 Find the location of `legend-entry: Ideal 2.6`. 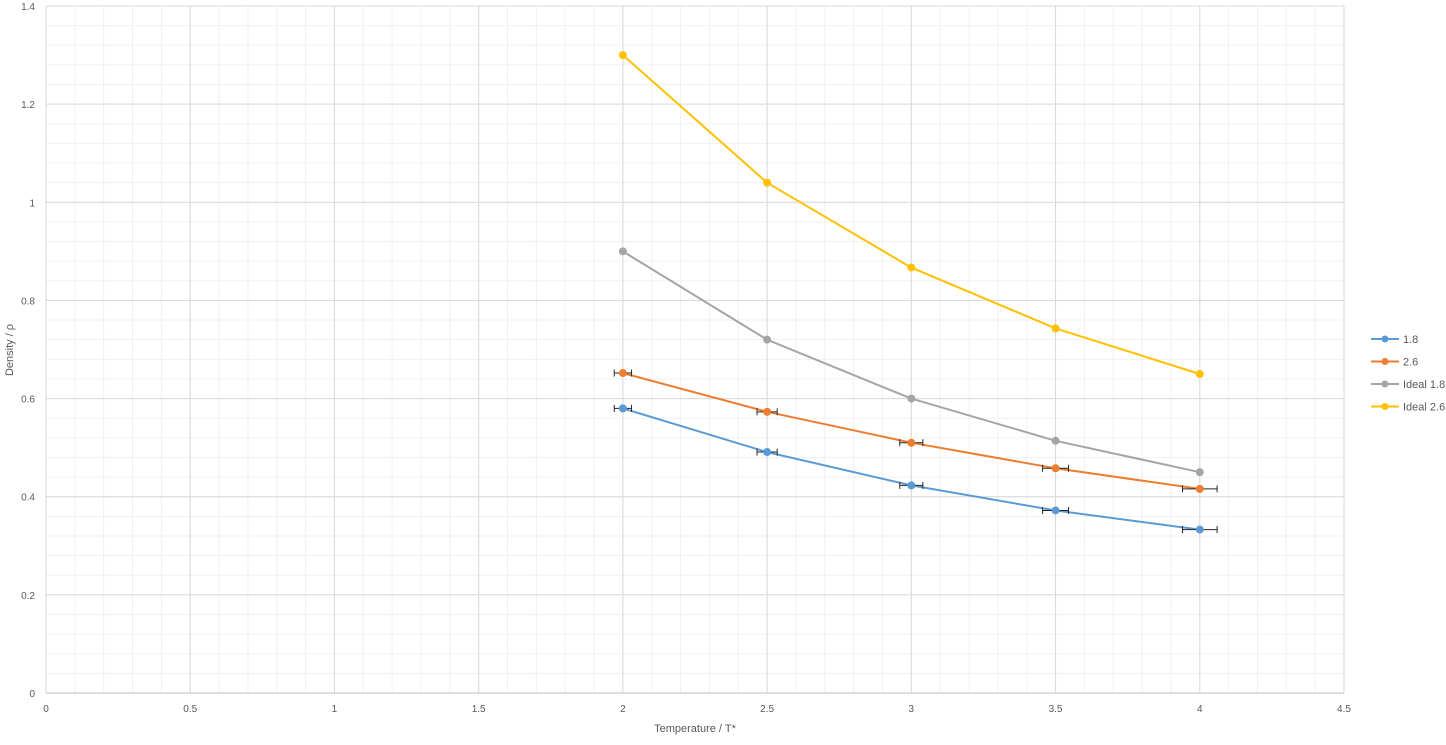

legend-entry: Ideal 2.6 is located at coordinates (1408, 408).